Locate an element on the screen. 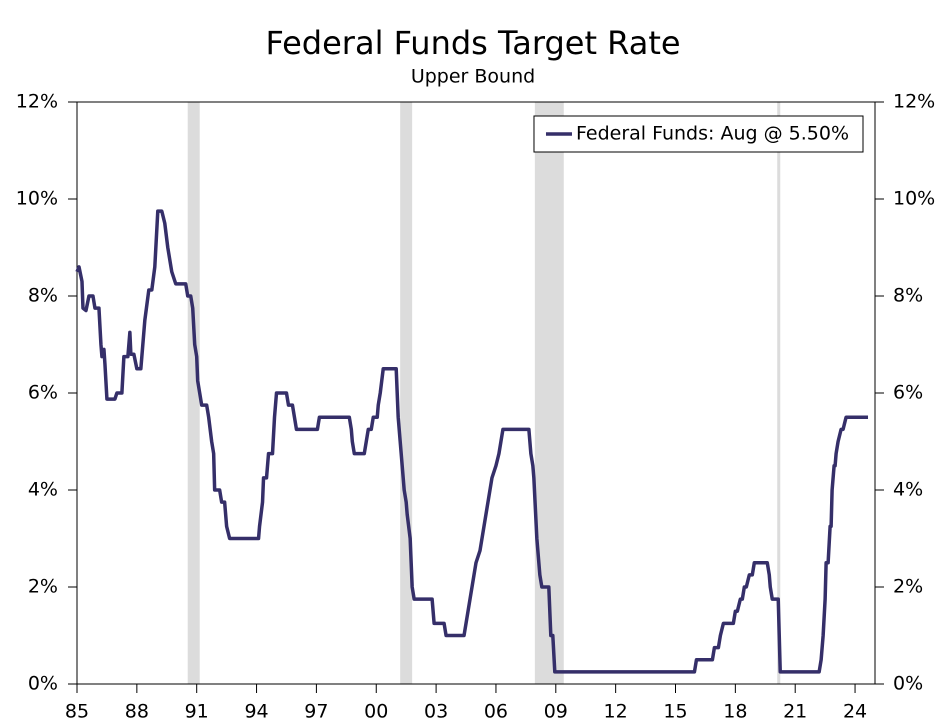  y-tick-label: 2% is located at coordinates (43, 587).